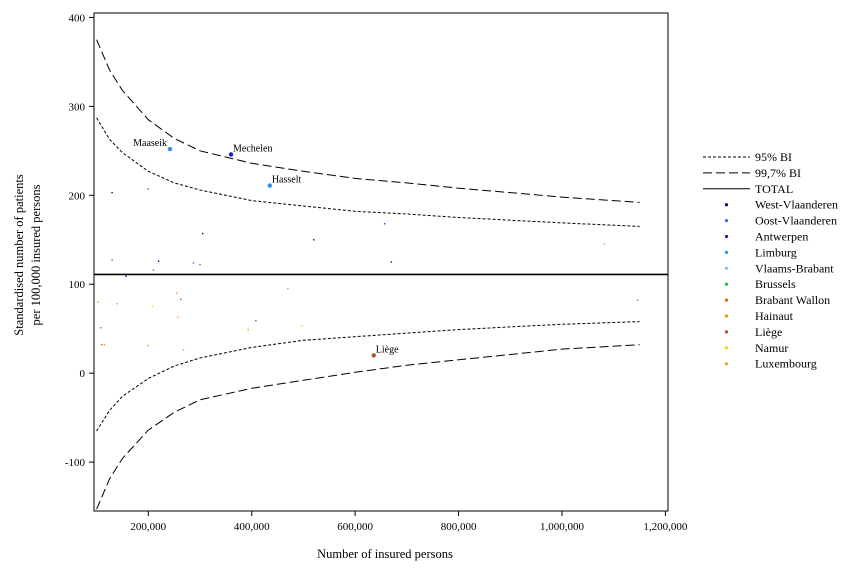 This screenshot has height=576, width=864. I want to click on y-tick-label: 400, so click(77, 18).